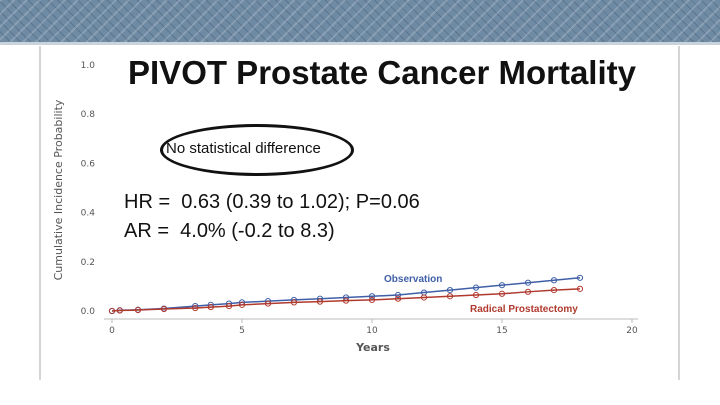 This screenshot has height=405, width=720. What do you see at coordinates (229, 231) in the screenshot?
I see `absolute-risk-text: AR = 4.0% (-0.2 to 8.3)` at bounding box center [229, 231].